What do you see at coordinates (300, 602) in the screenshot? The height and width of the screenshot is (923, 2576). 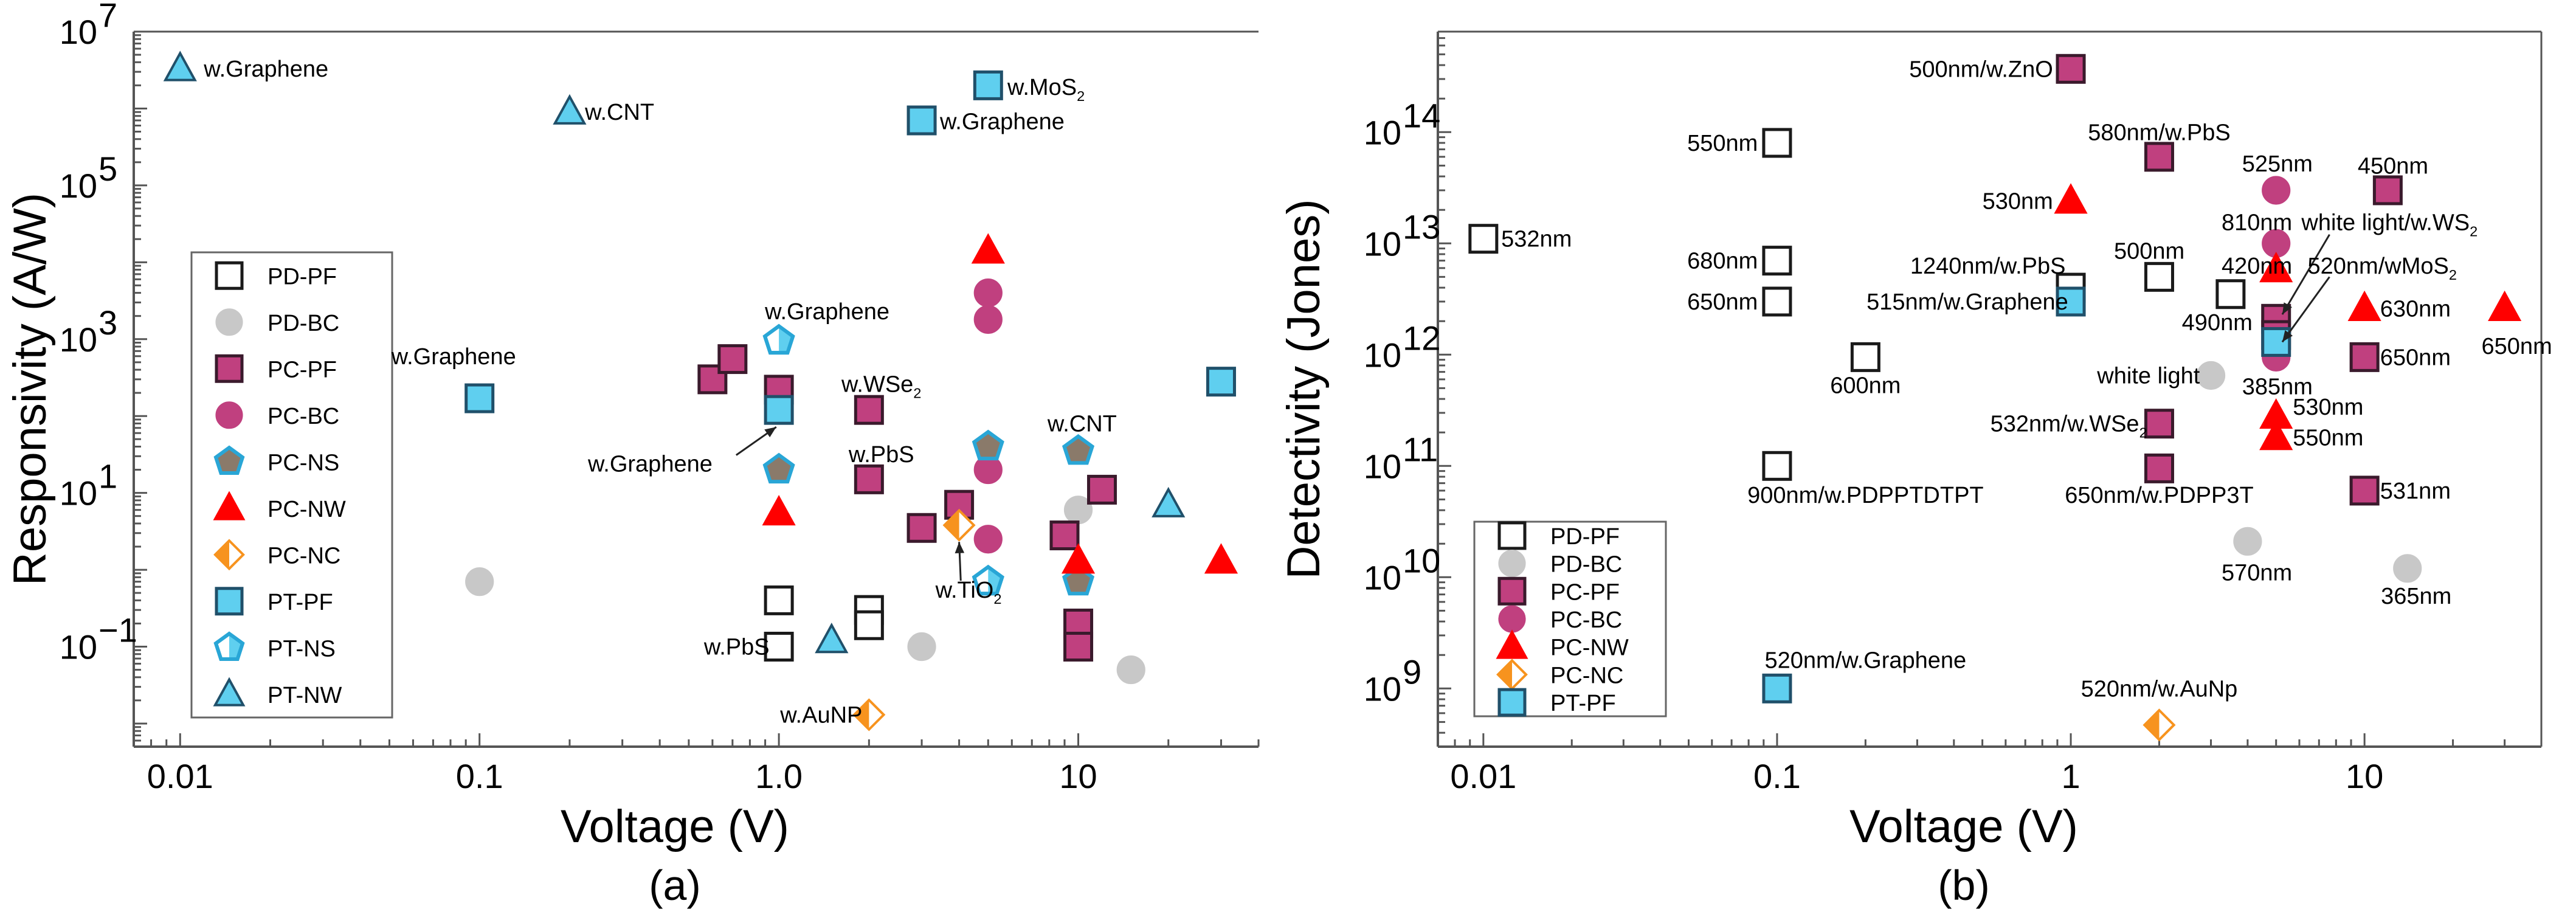 I see `legend-label: PT-PF` at bounding box center [300, 602].